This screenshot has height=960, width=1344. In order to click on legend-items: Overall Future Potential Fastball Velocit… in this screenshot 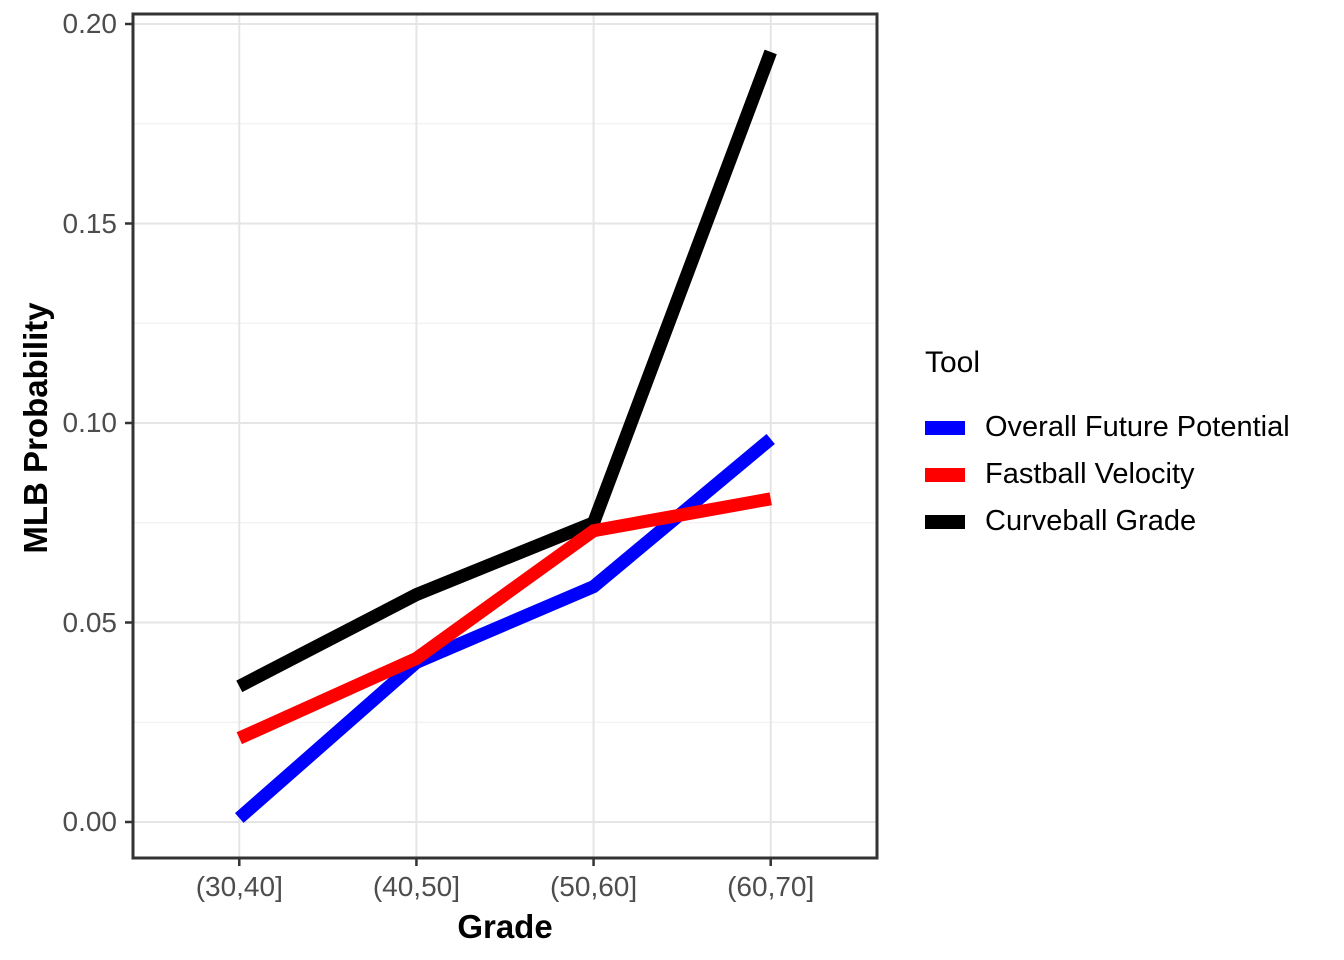, I will do `click(1107, 474)`.